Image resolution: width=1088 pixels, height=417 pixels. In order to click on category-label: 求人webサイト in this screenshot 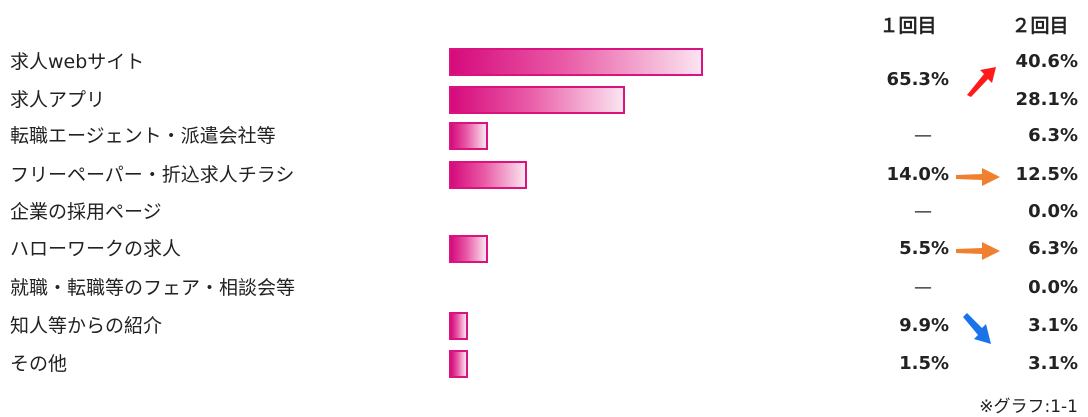, I will do `click(77, 62)`.